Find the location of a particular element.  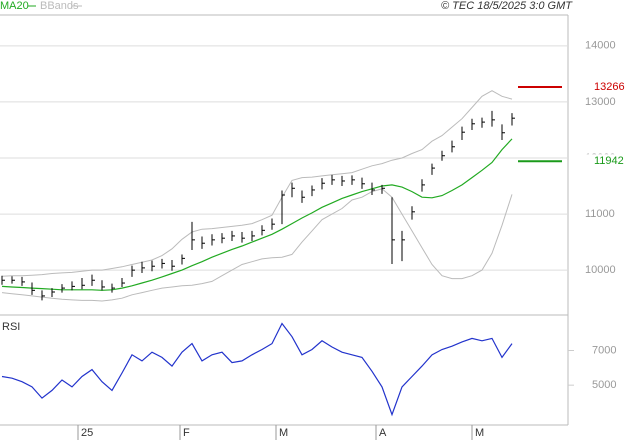

price-level-label: 13266 is located at coordinates (609, 87).